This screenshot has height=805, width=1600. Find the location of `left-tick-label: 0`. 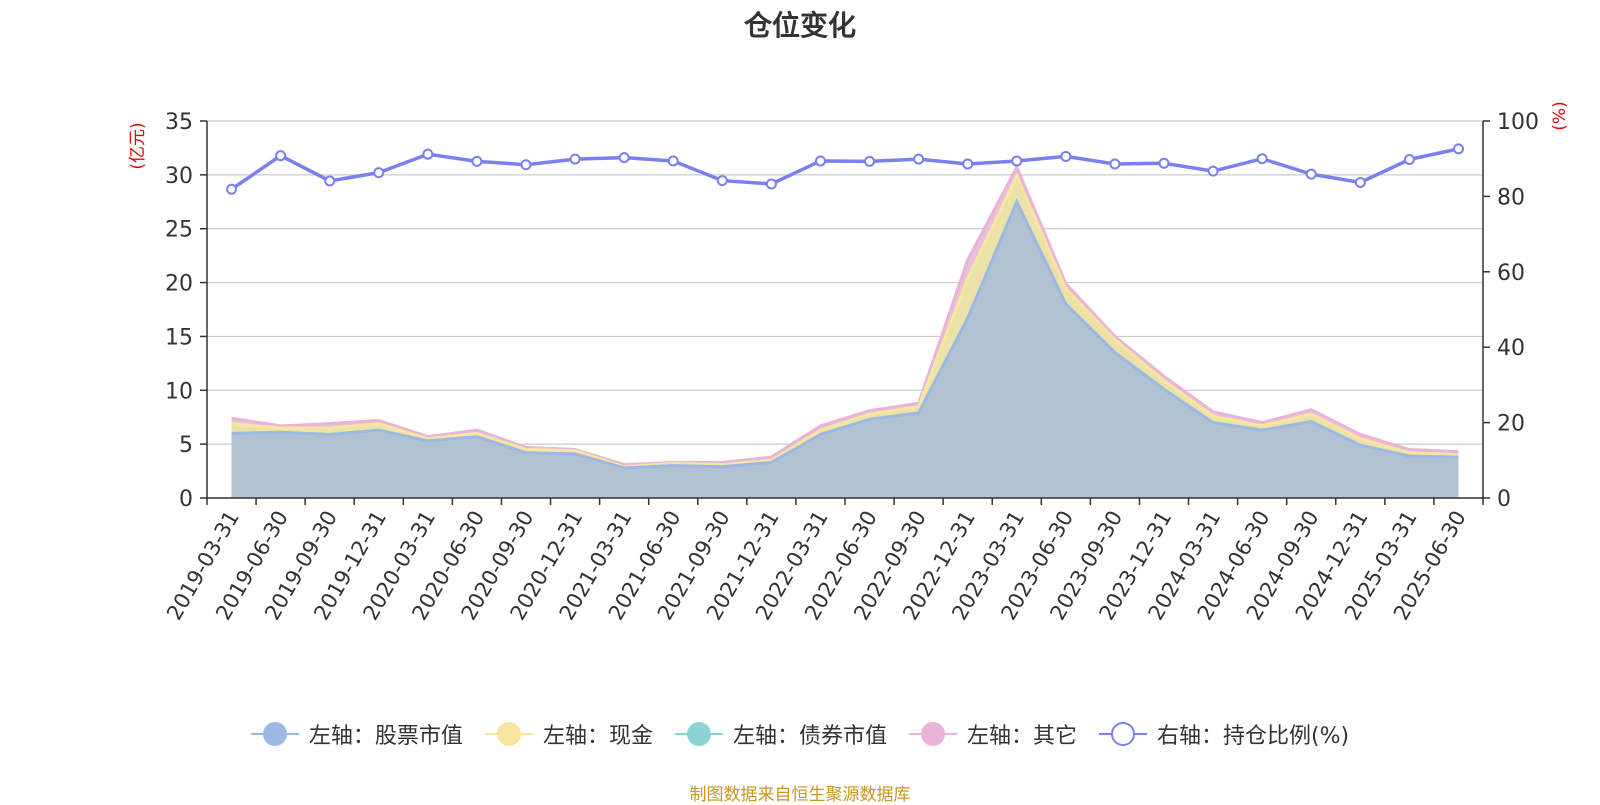

left-tick-label: 0 is located at coordinates (186, 499).